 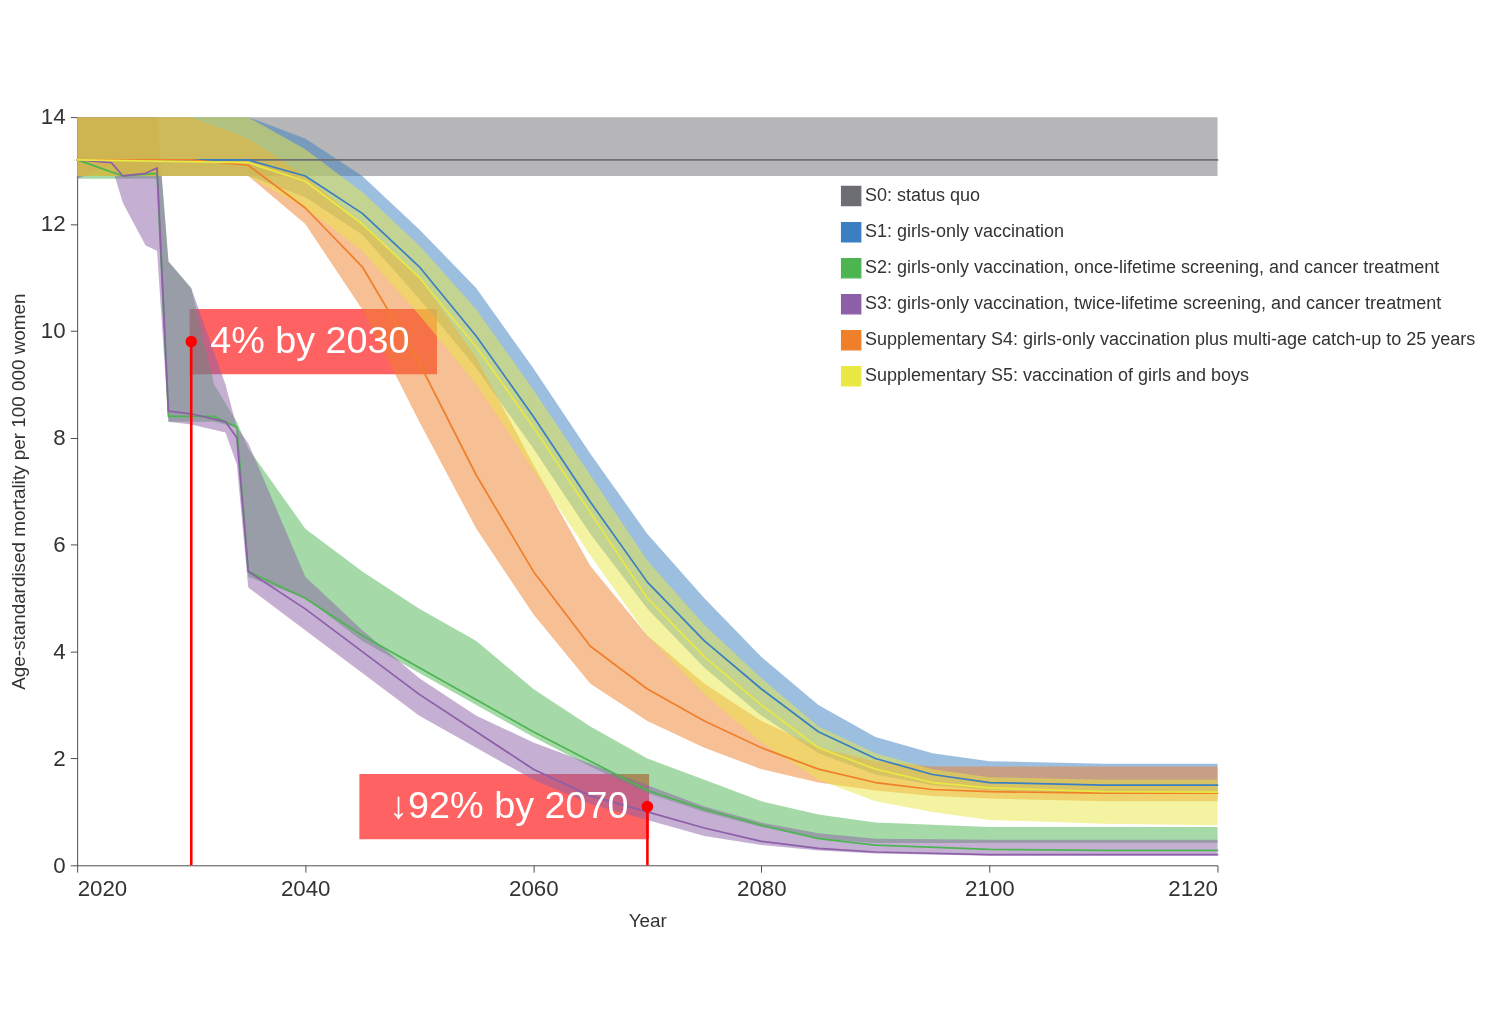 What do you see at coordinates (59, 651) in the screenshot?
I see `y-tick-label: 4` at bounding box center [59, 651].